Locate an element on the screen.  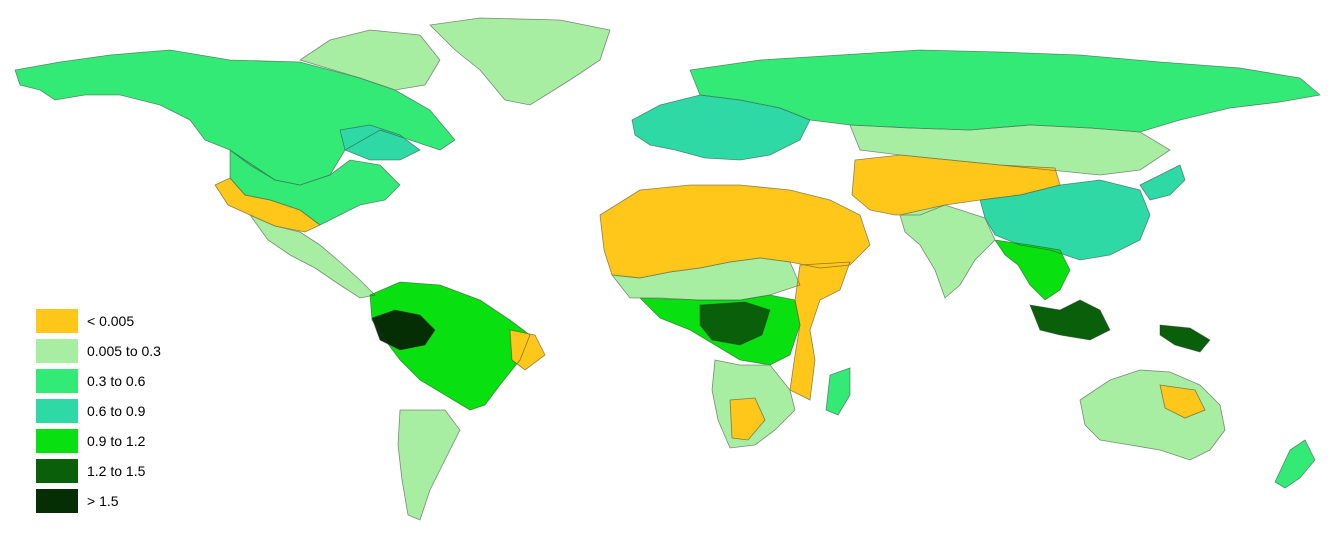
border-kalahari is located at coordinates (747, 419).